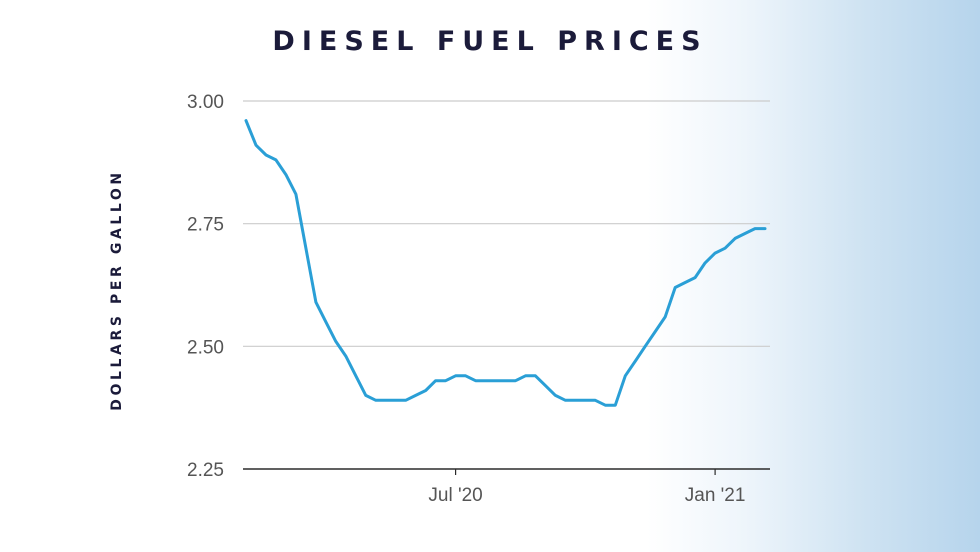  What do you see at coordinates (490, 41) in the screenshot?
I see `chart-title: DIESEL FUEL PRICES` at bounding box center [490, 41].